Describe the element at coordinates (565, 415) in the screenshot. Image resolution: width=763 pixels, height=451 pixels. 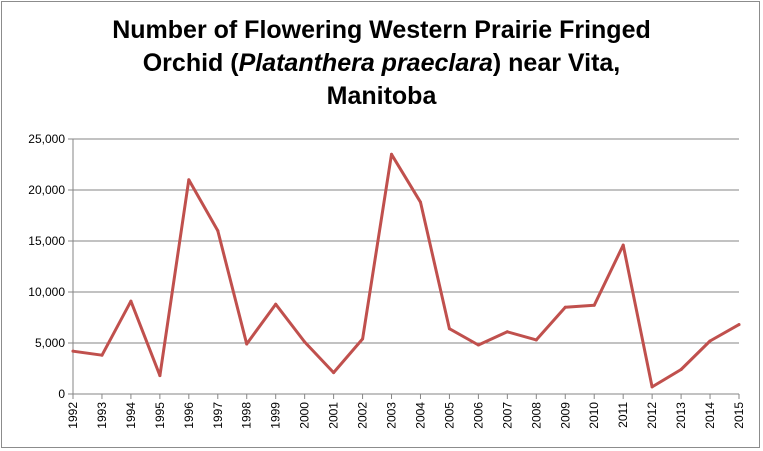
I see `x-tick-label: 2009` at that location.